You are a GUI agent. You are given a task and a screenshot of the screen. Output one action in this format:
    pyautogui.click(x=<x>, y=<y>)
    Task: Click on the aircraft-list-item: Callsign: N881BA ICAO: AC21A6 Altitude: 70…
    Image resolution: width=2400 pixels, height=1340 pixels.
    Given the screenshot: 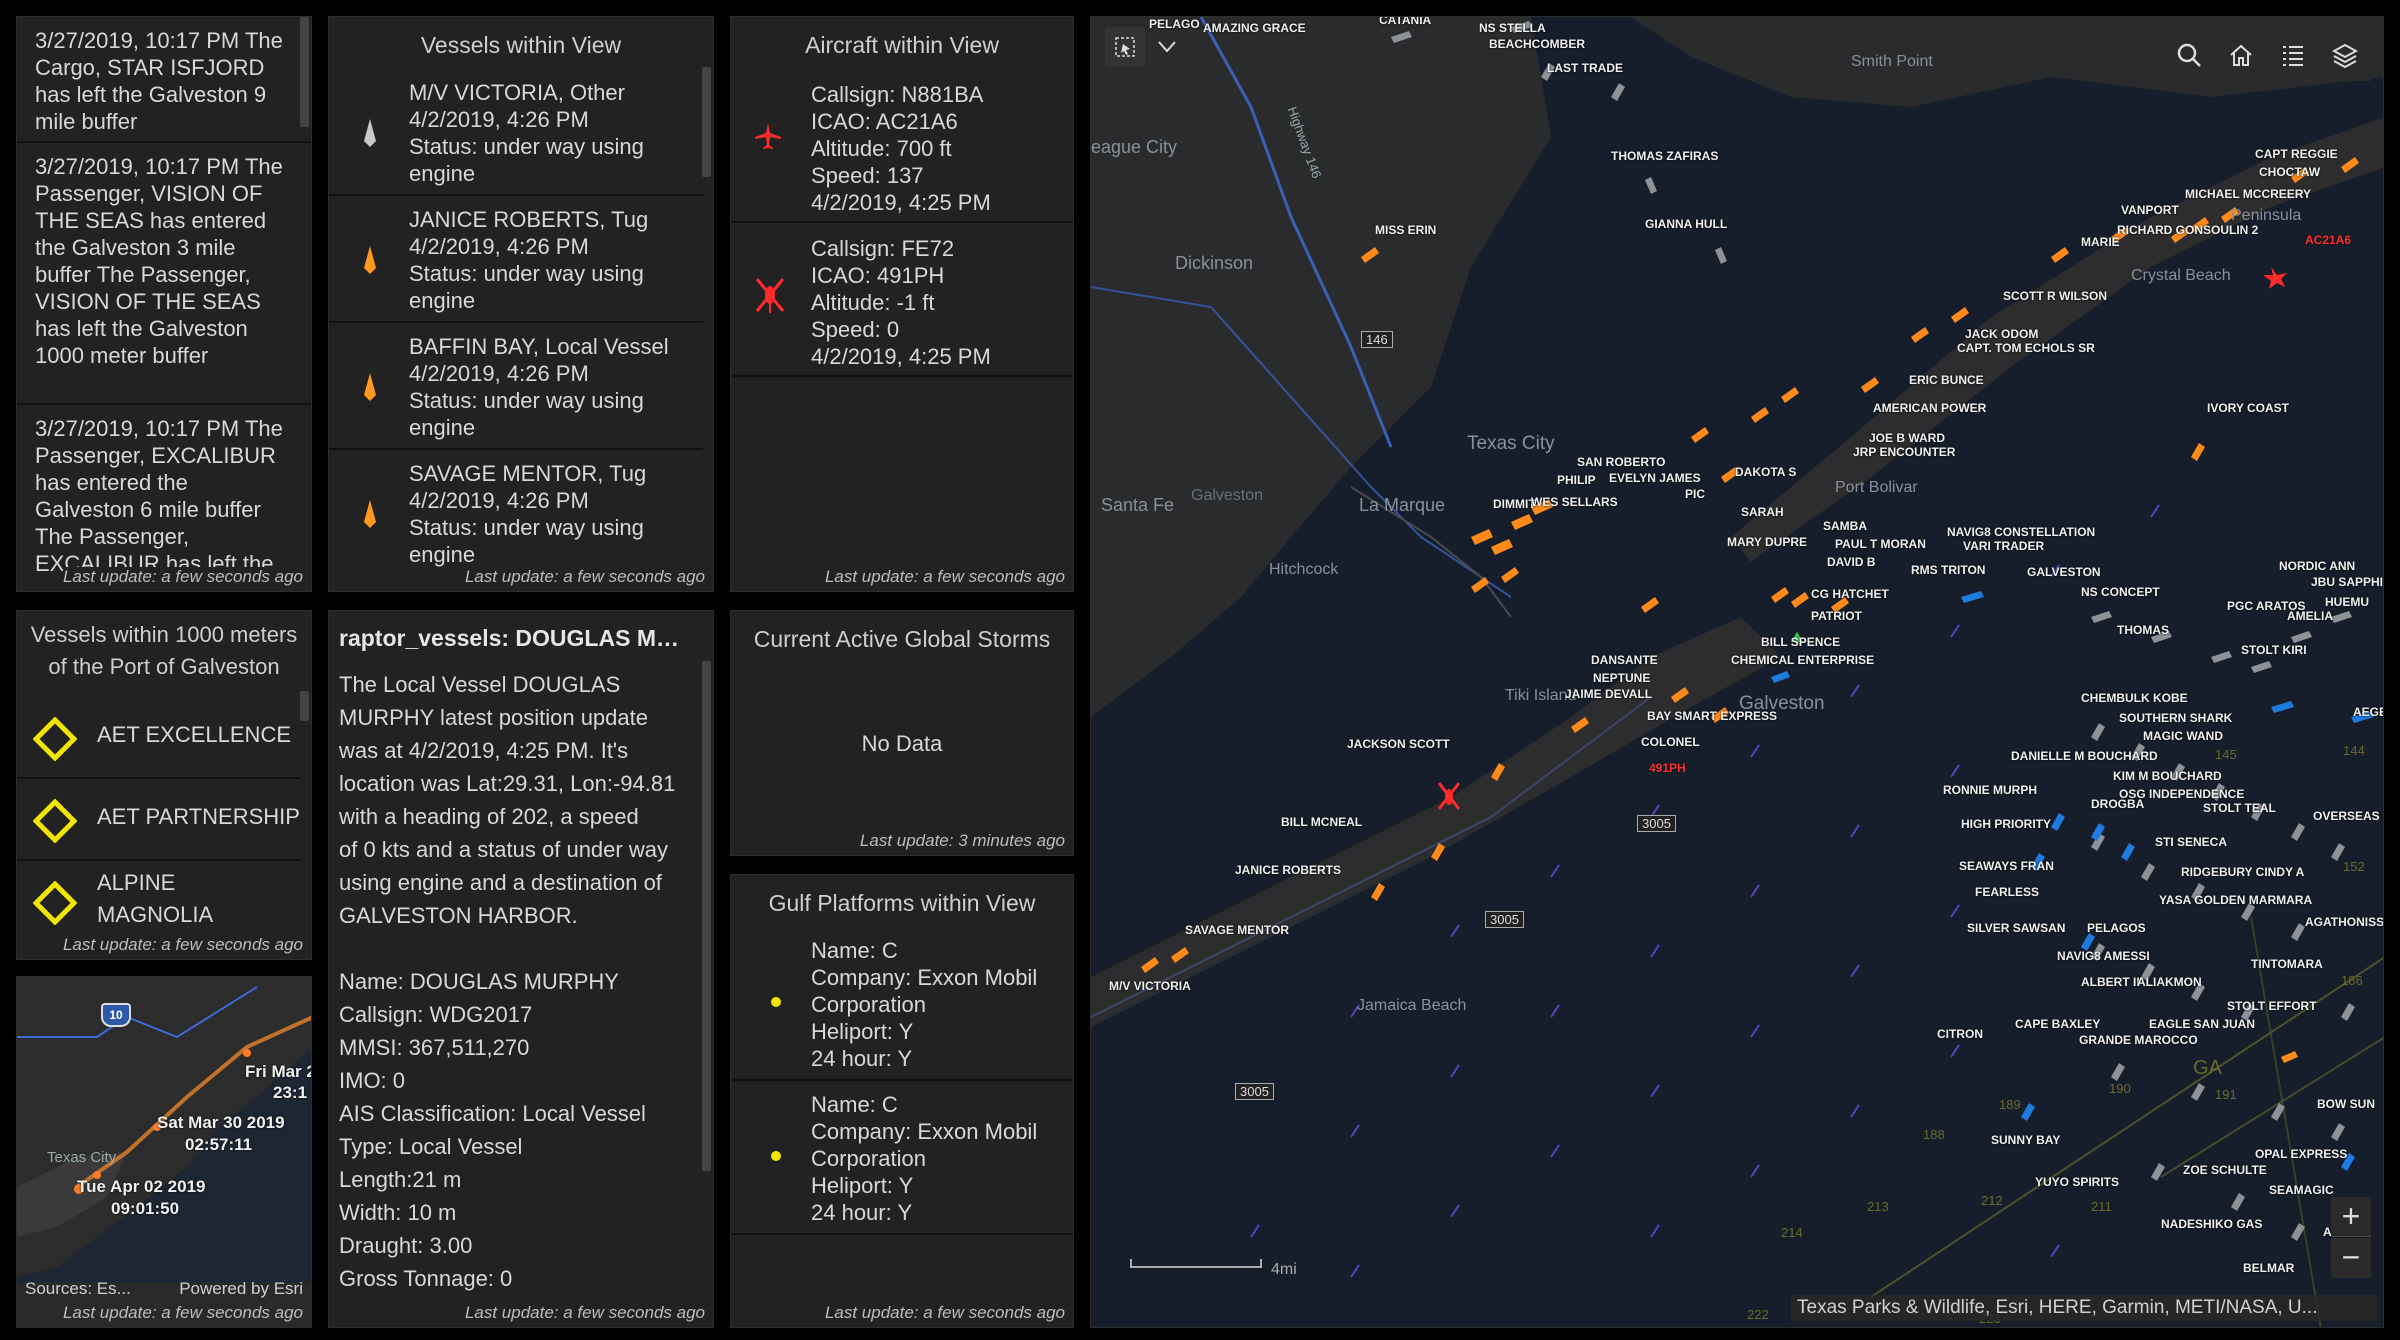 What is the action you would take?
    pyautogui.click(x=902, y=145)
    